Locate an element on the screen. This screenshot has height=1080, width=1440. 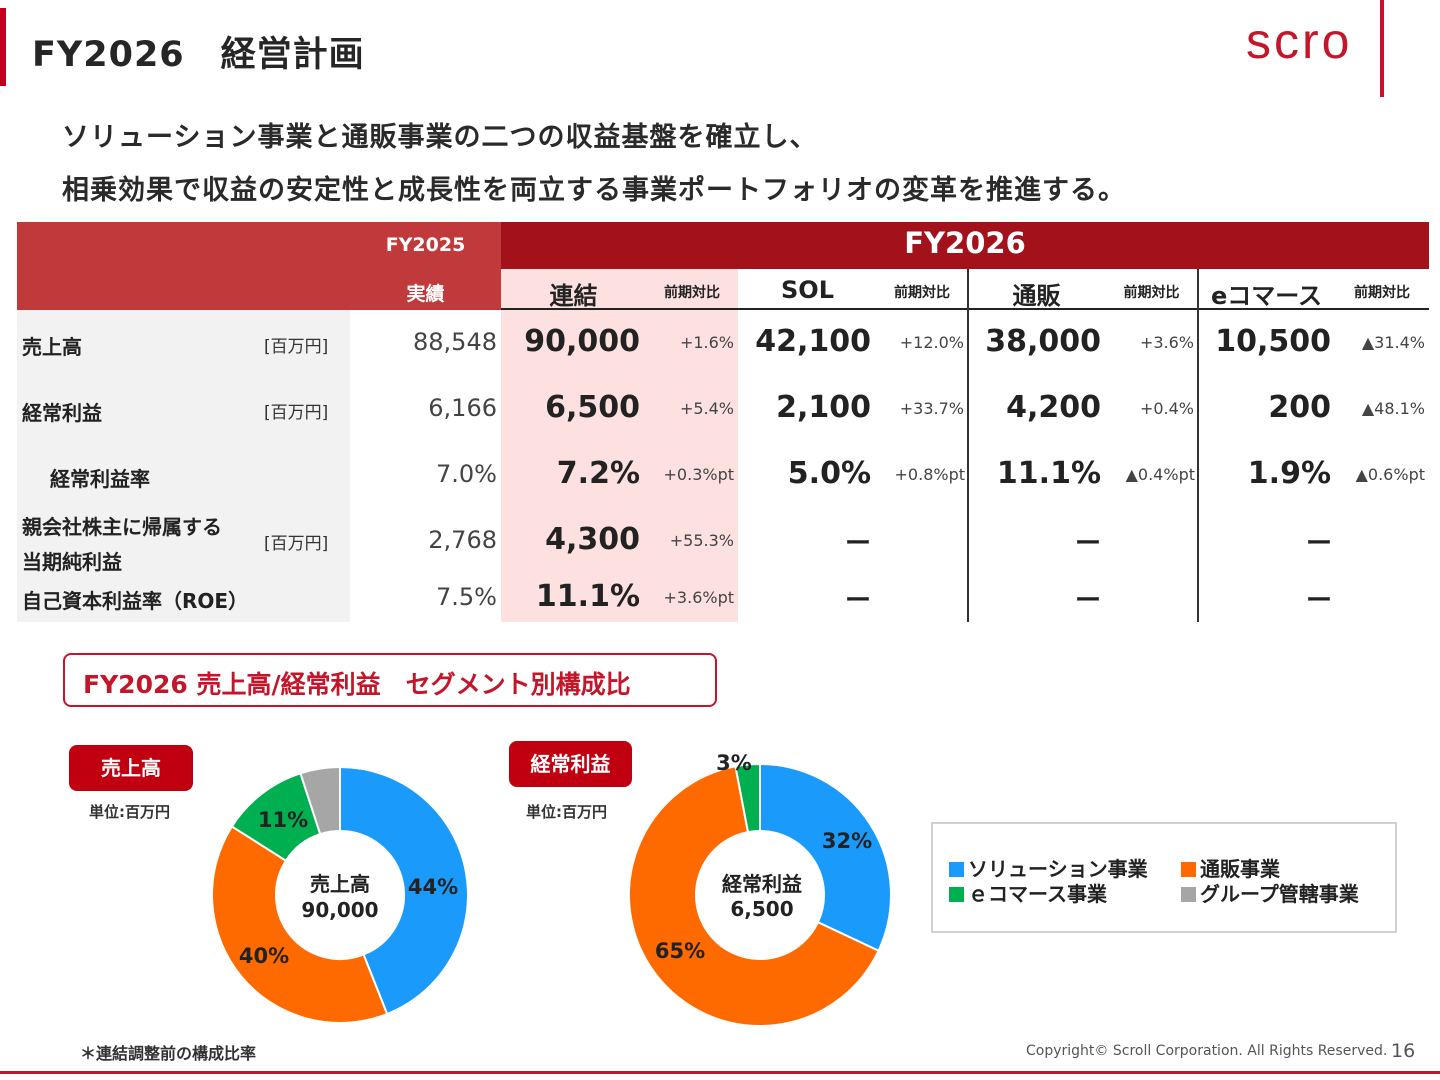
fy2025-value: 88,548 is located at coordinates (455, 342).